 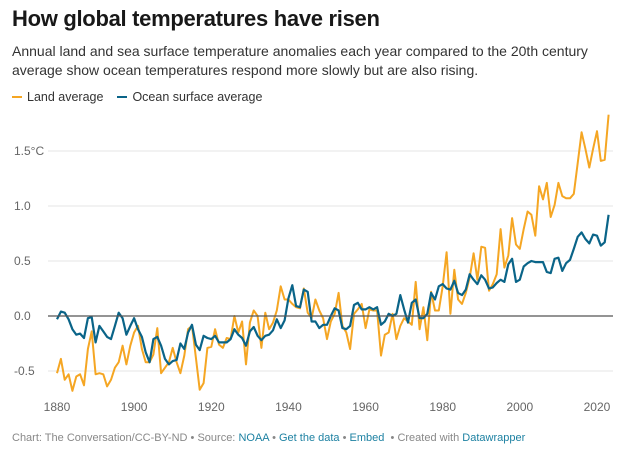 I want to click on x-tick-label: 1940, so click(x=288, y=407).